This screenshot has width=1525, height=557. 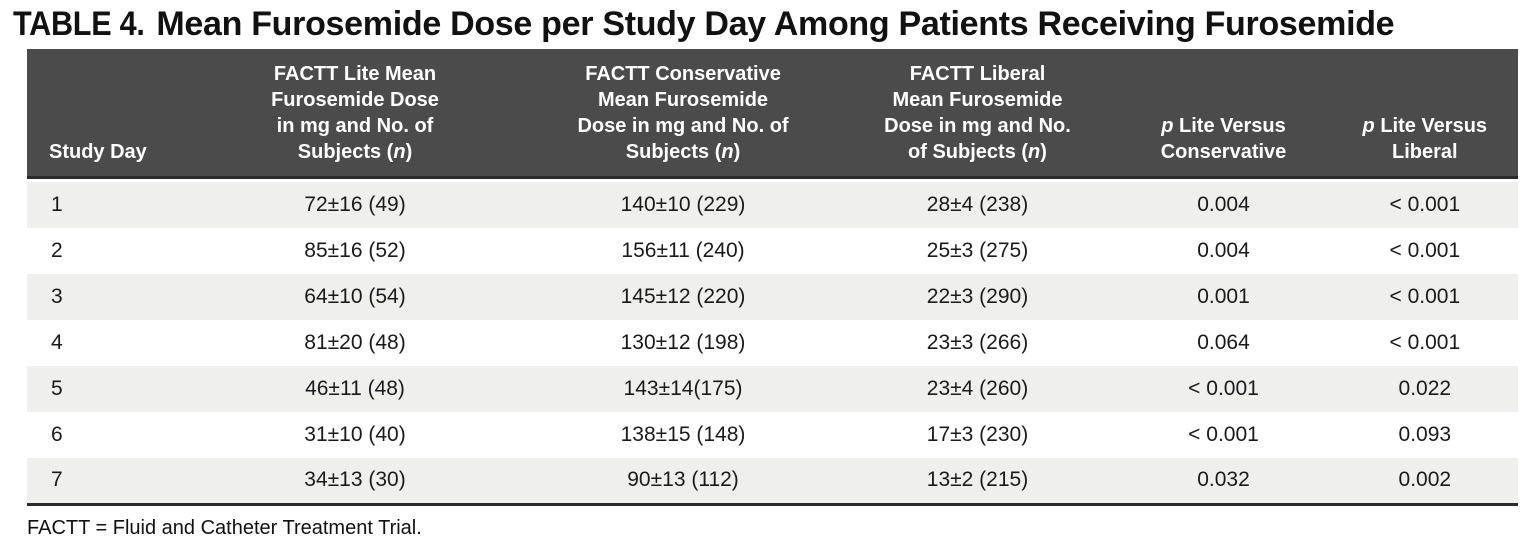 I want to click on cell-study-day: 4, so click(x=105, y=343).